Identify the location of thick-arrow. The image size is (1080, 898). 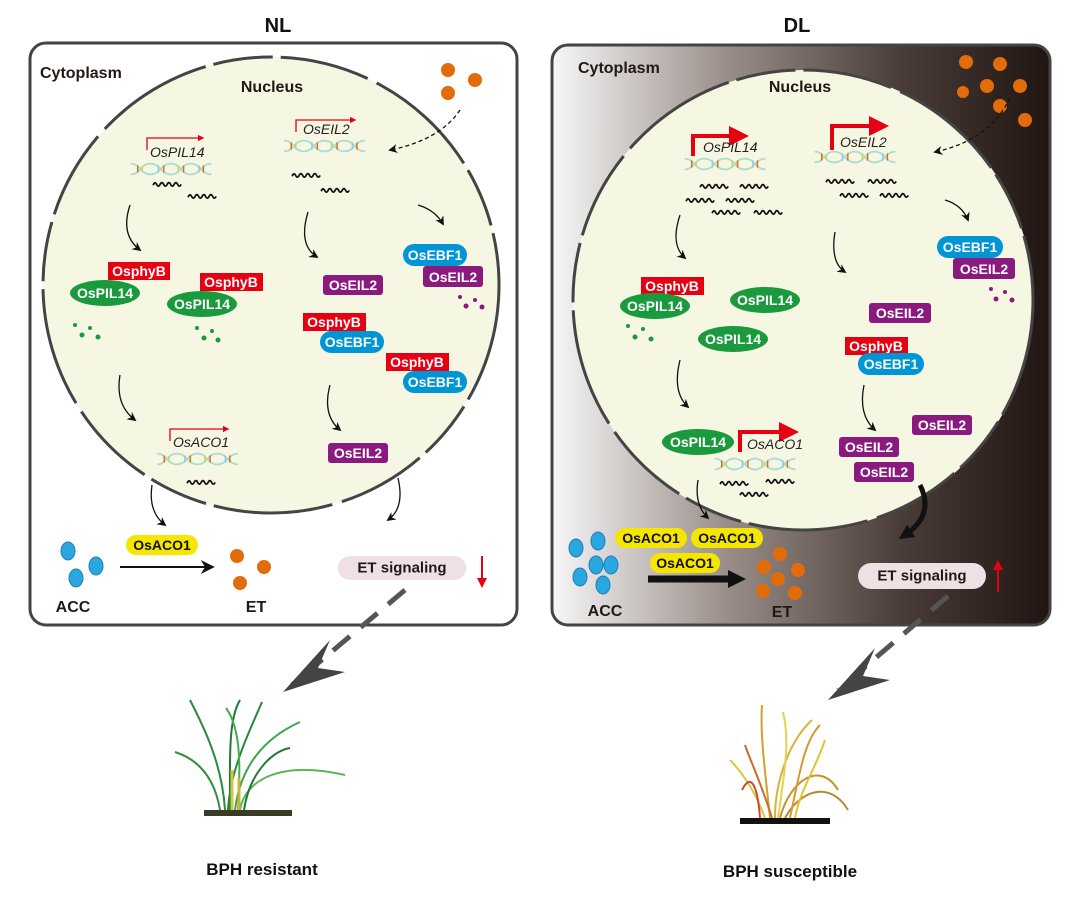
(913, 511).